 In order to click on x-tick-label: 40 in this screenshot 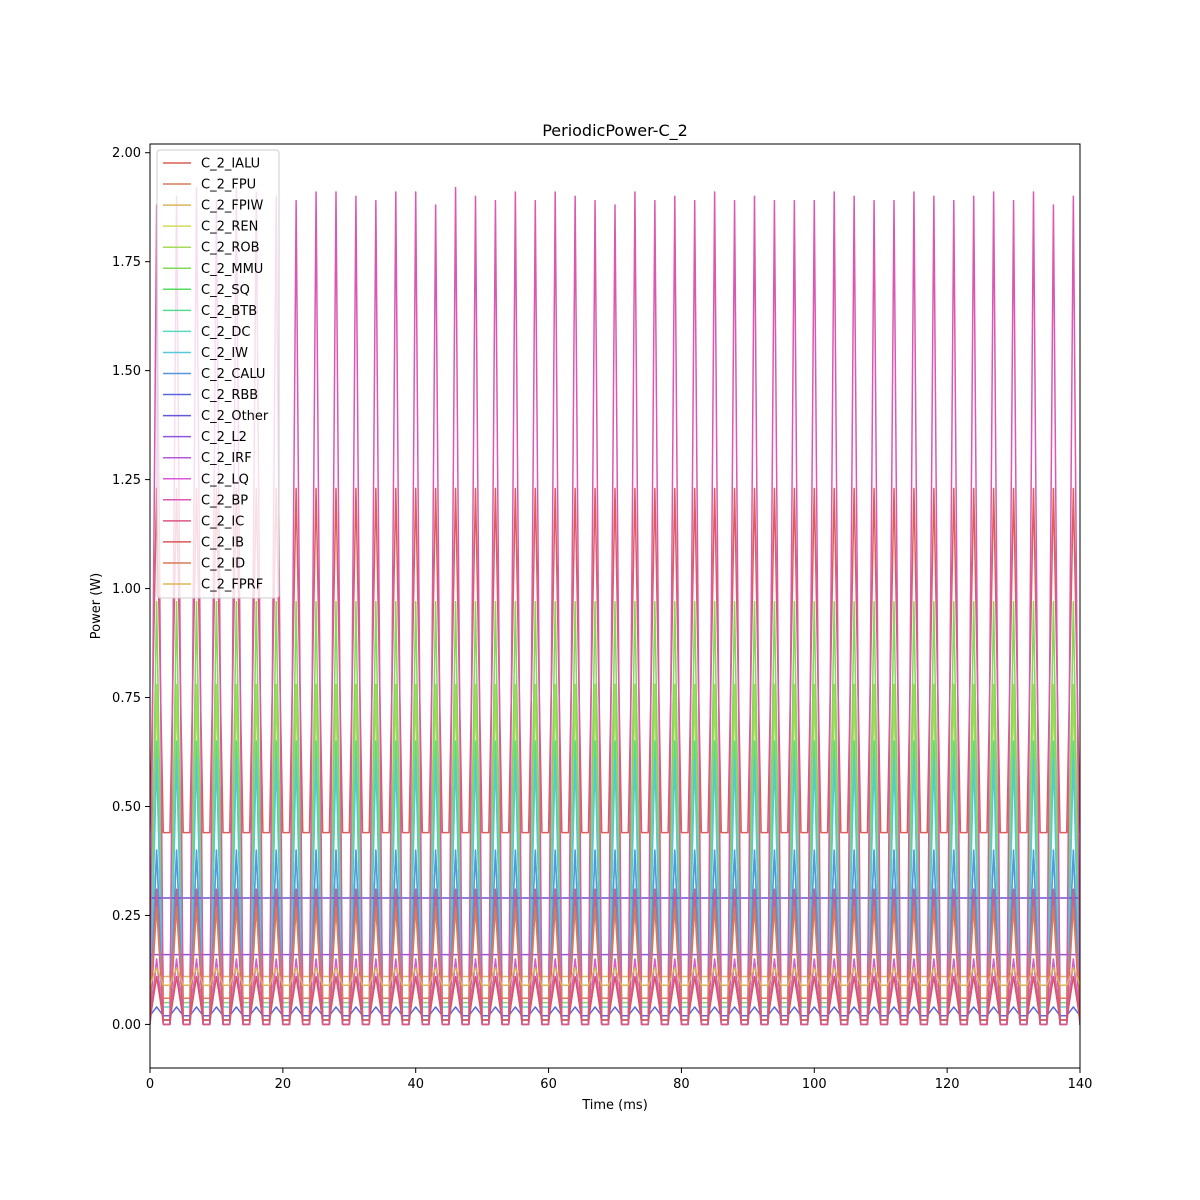, I will do `click(415, 1084)`.